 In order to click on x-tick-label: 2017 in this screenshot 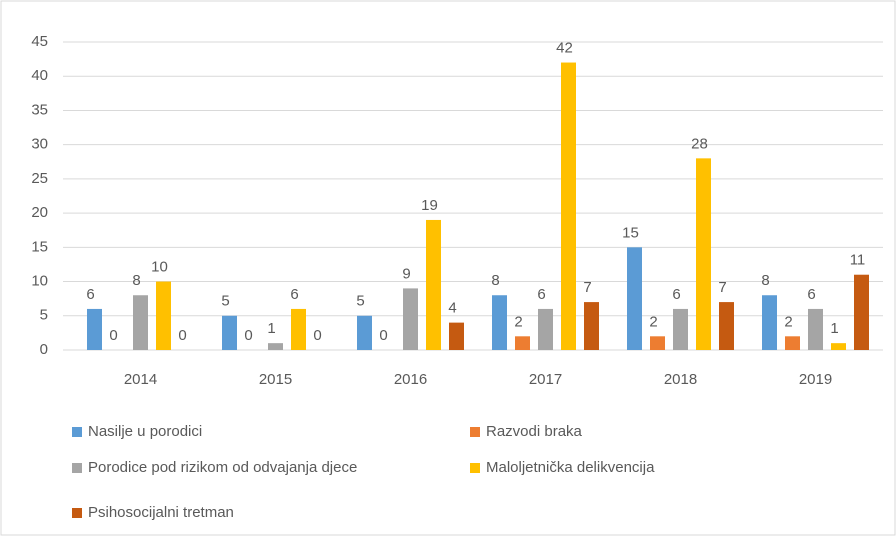, I will do `click(545, 379)`.